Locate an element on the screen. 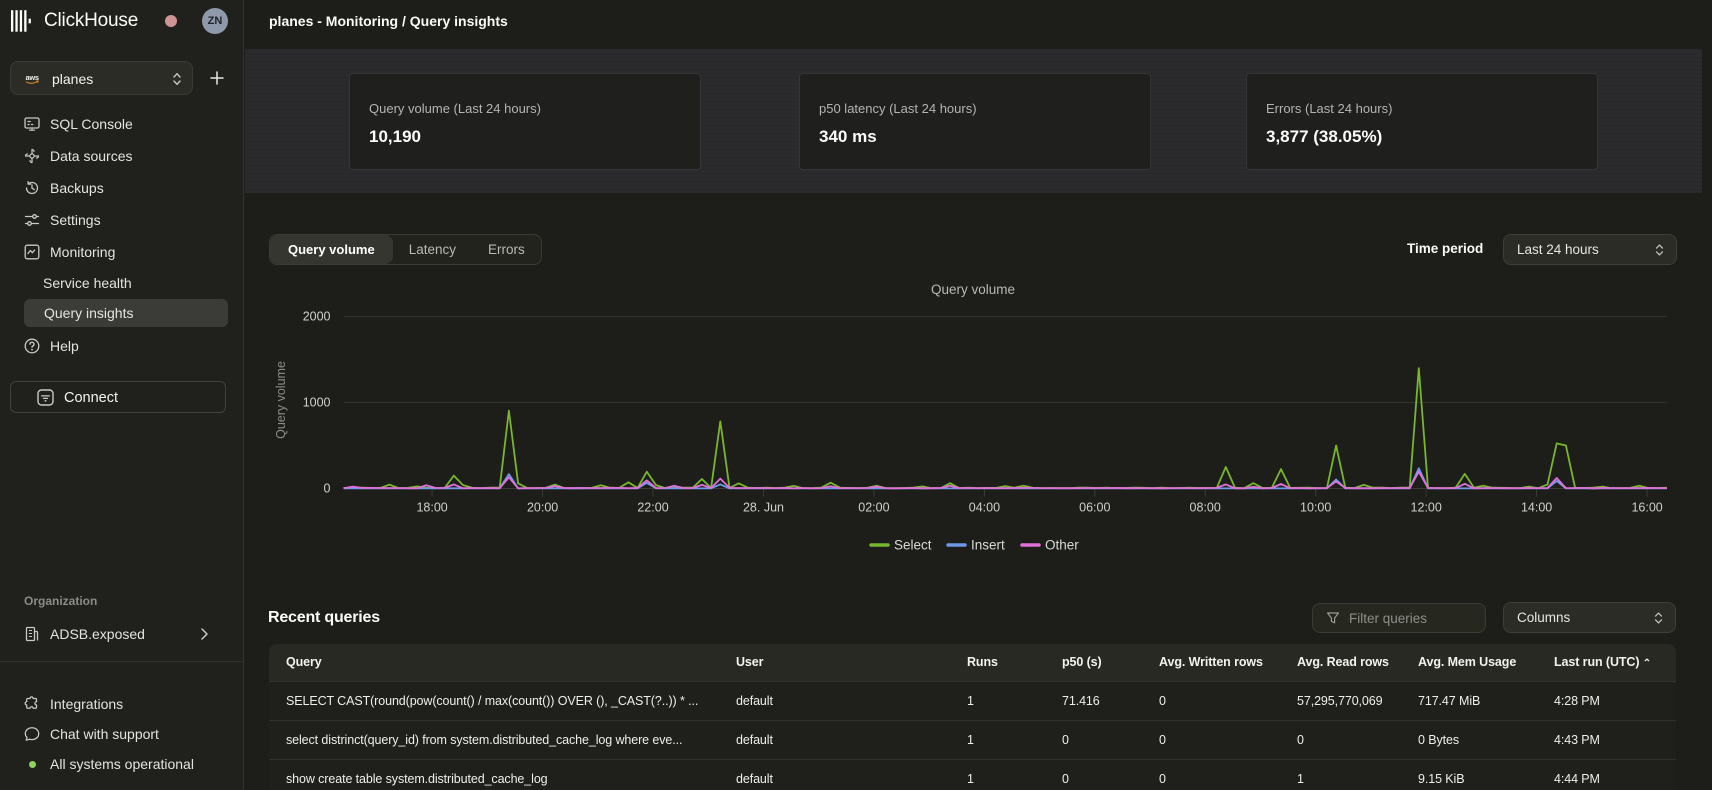 Image resolution: width=1712 pixels, height=790 pixels. svg-text: 04:00 is located at coordinates (984, 508).